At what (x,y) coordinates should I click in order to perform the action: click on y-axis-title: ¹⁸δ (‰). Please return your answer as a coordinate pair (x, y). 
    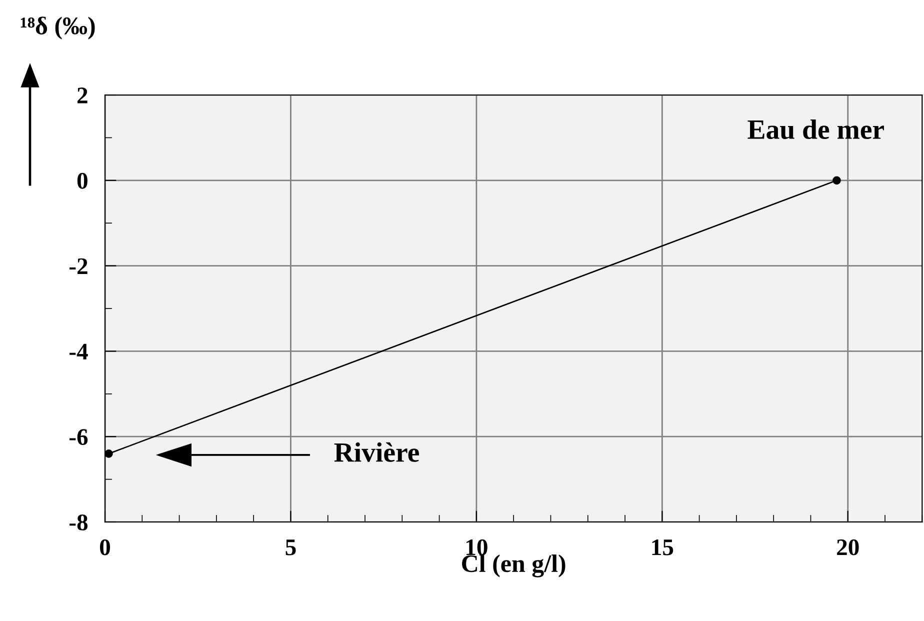
    Looking at the image, I should click on (57, 28).